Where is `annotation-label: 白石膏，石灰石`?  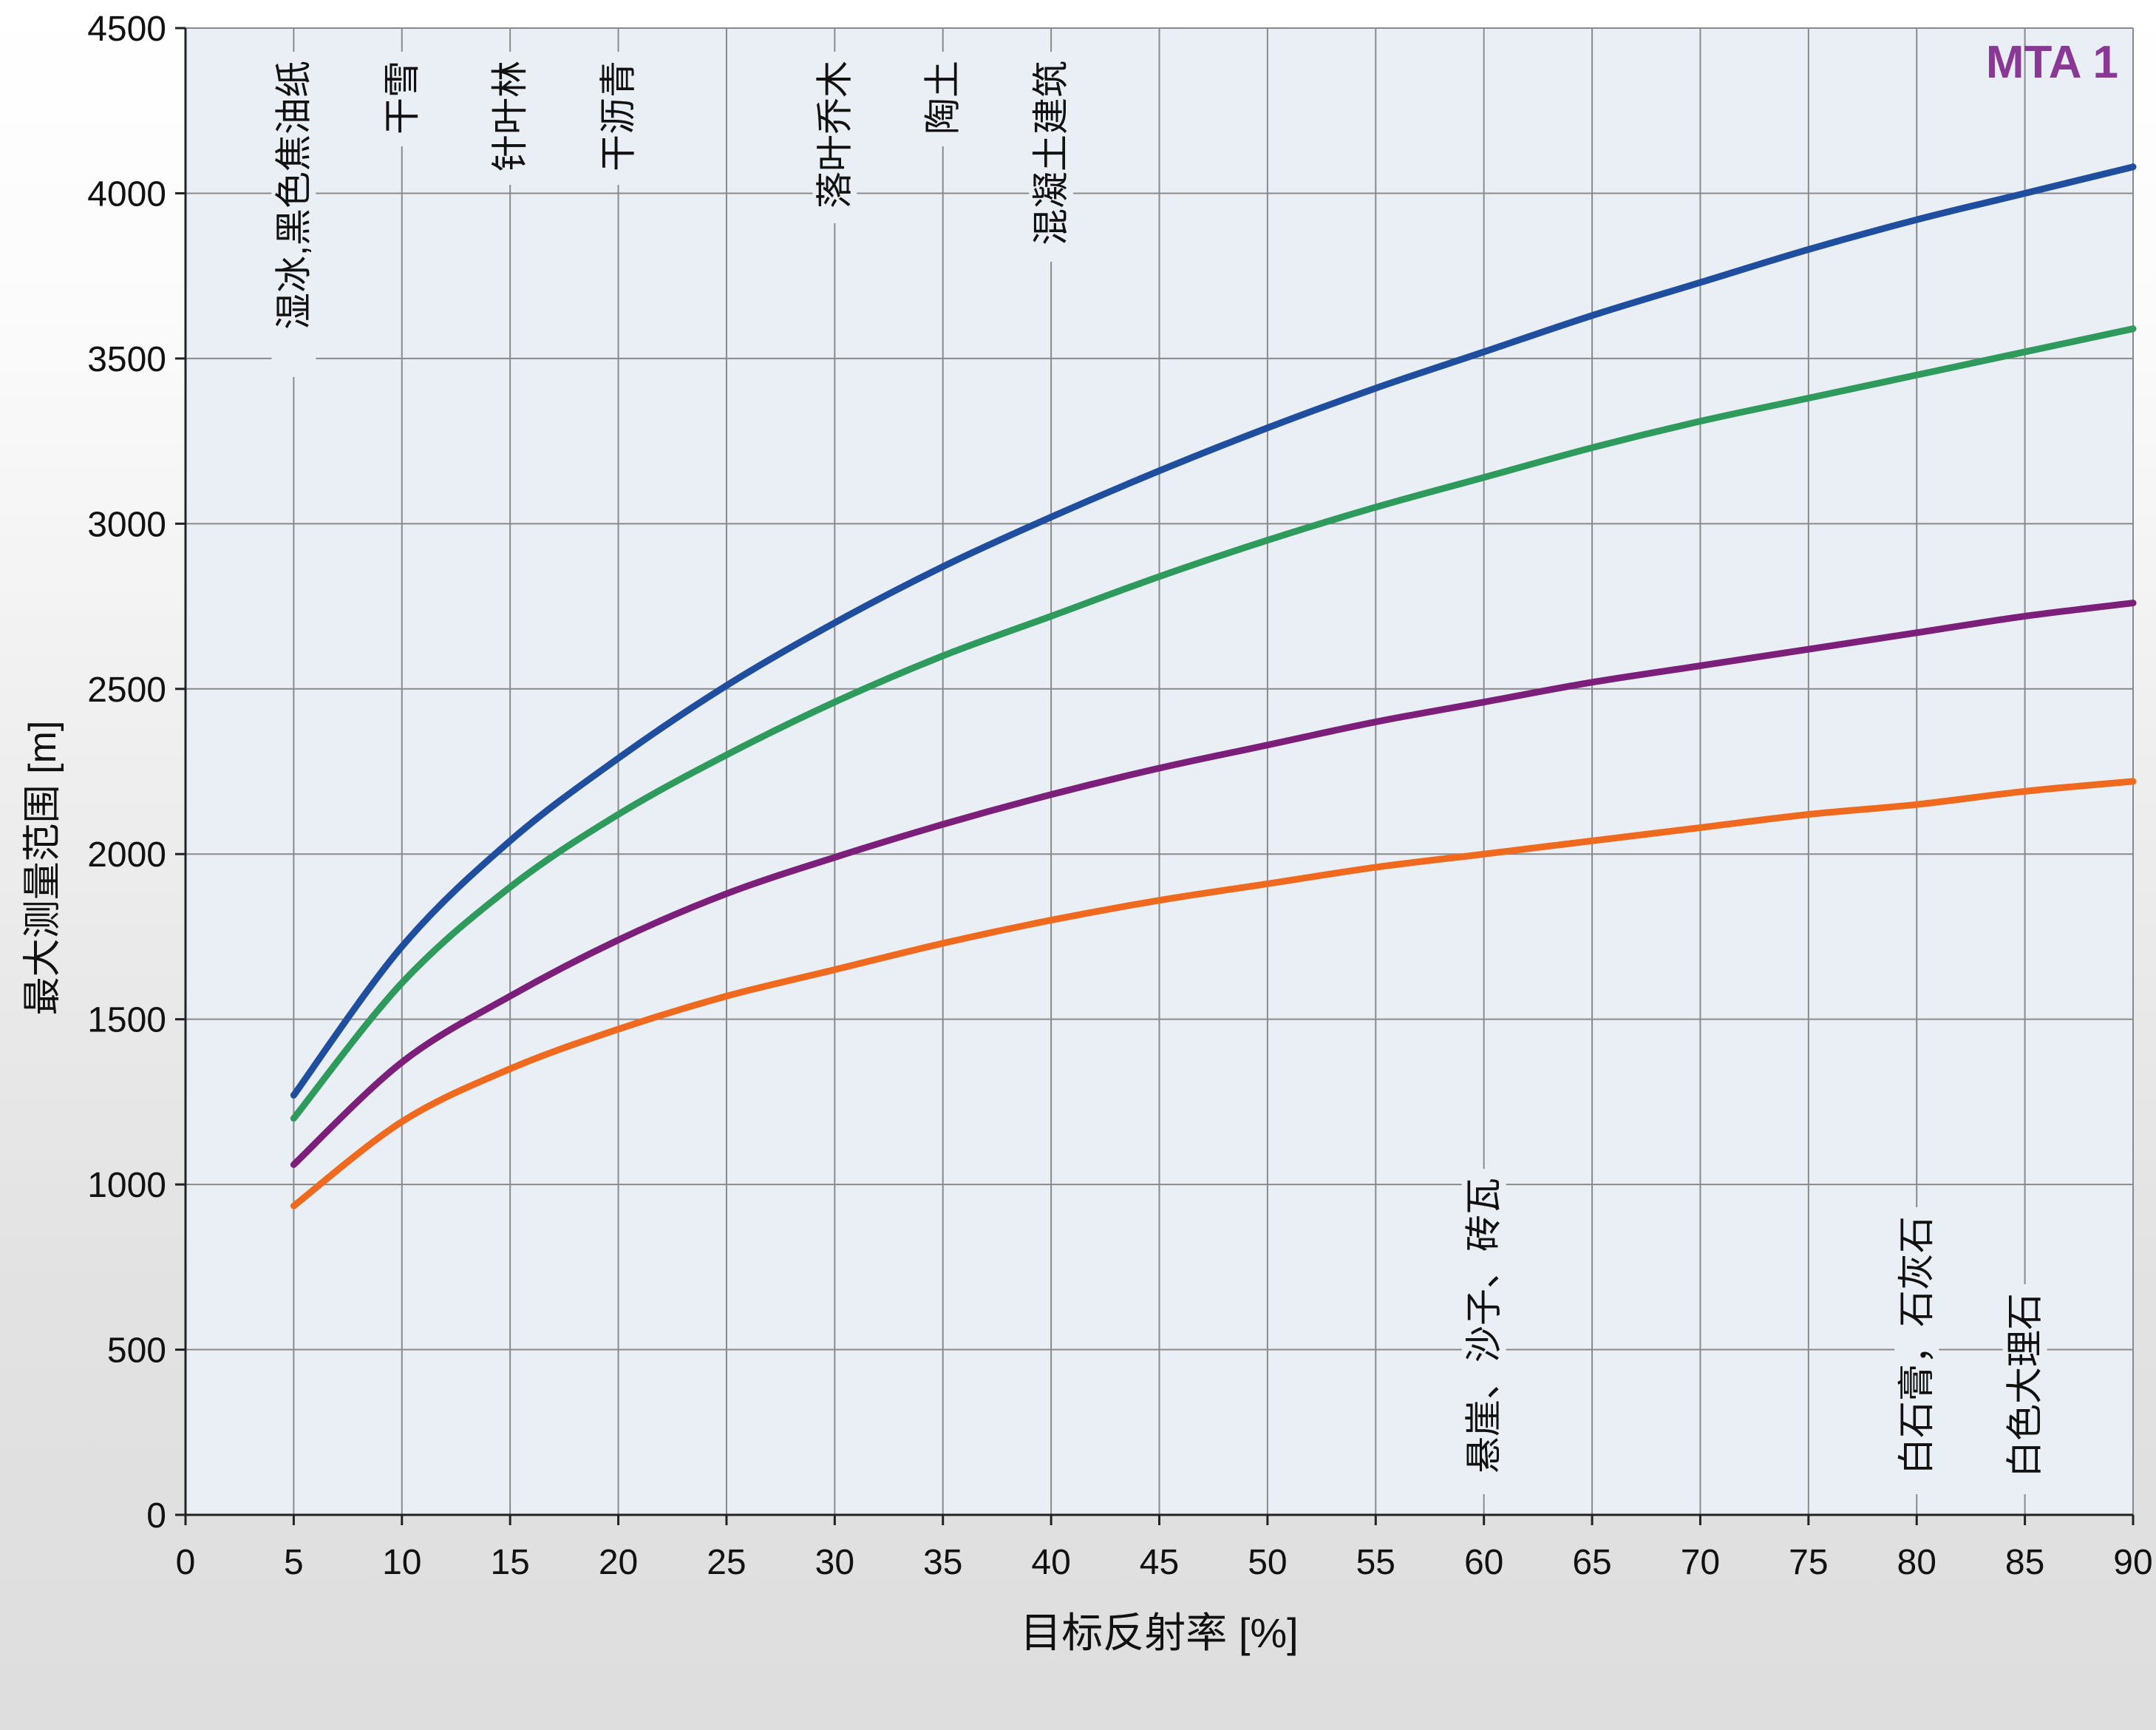 annotation-label: 白石膏，石灰石 is located at coordinates (1916, 1351).